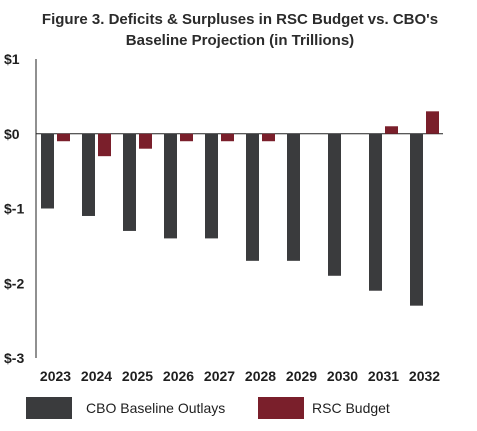  I want to click on legend: CBO Baseline Outlays RSC Budget, so click(208, 408).